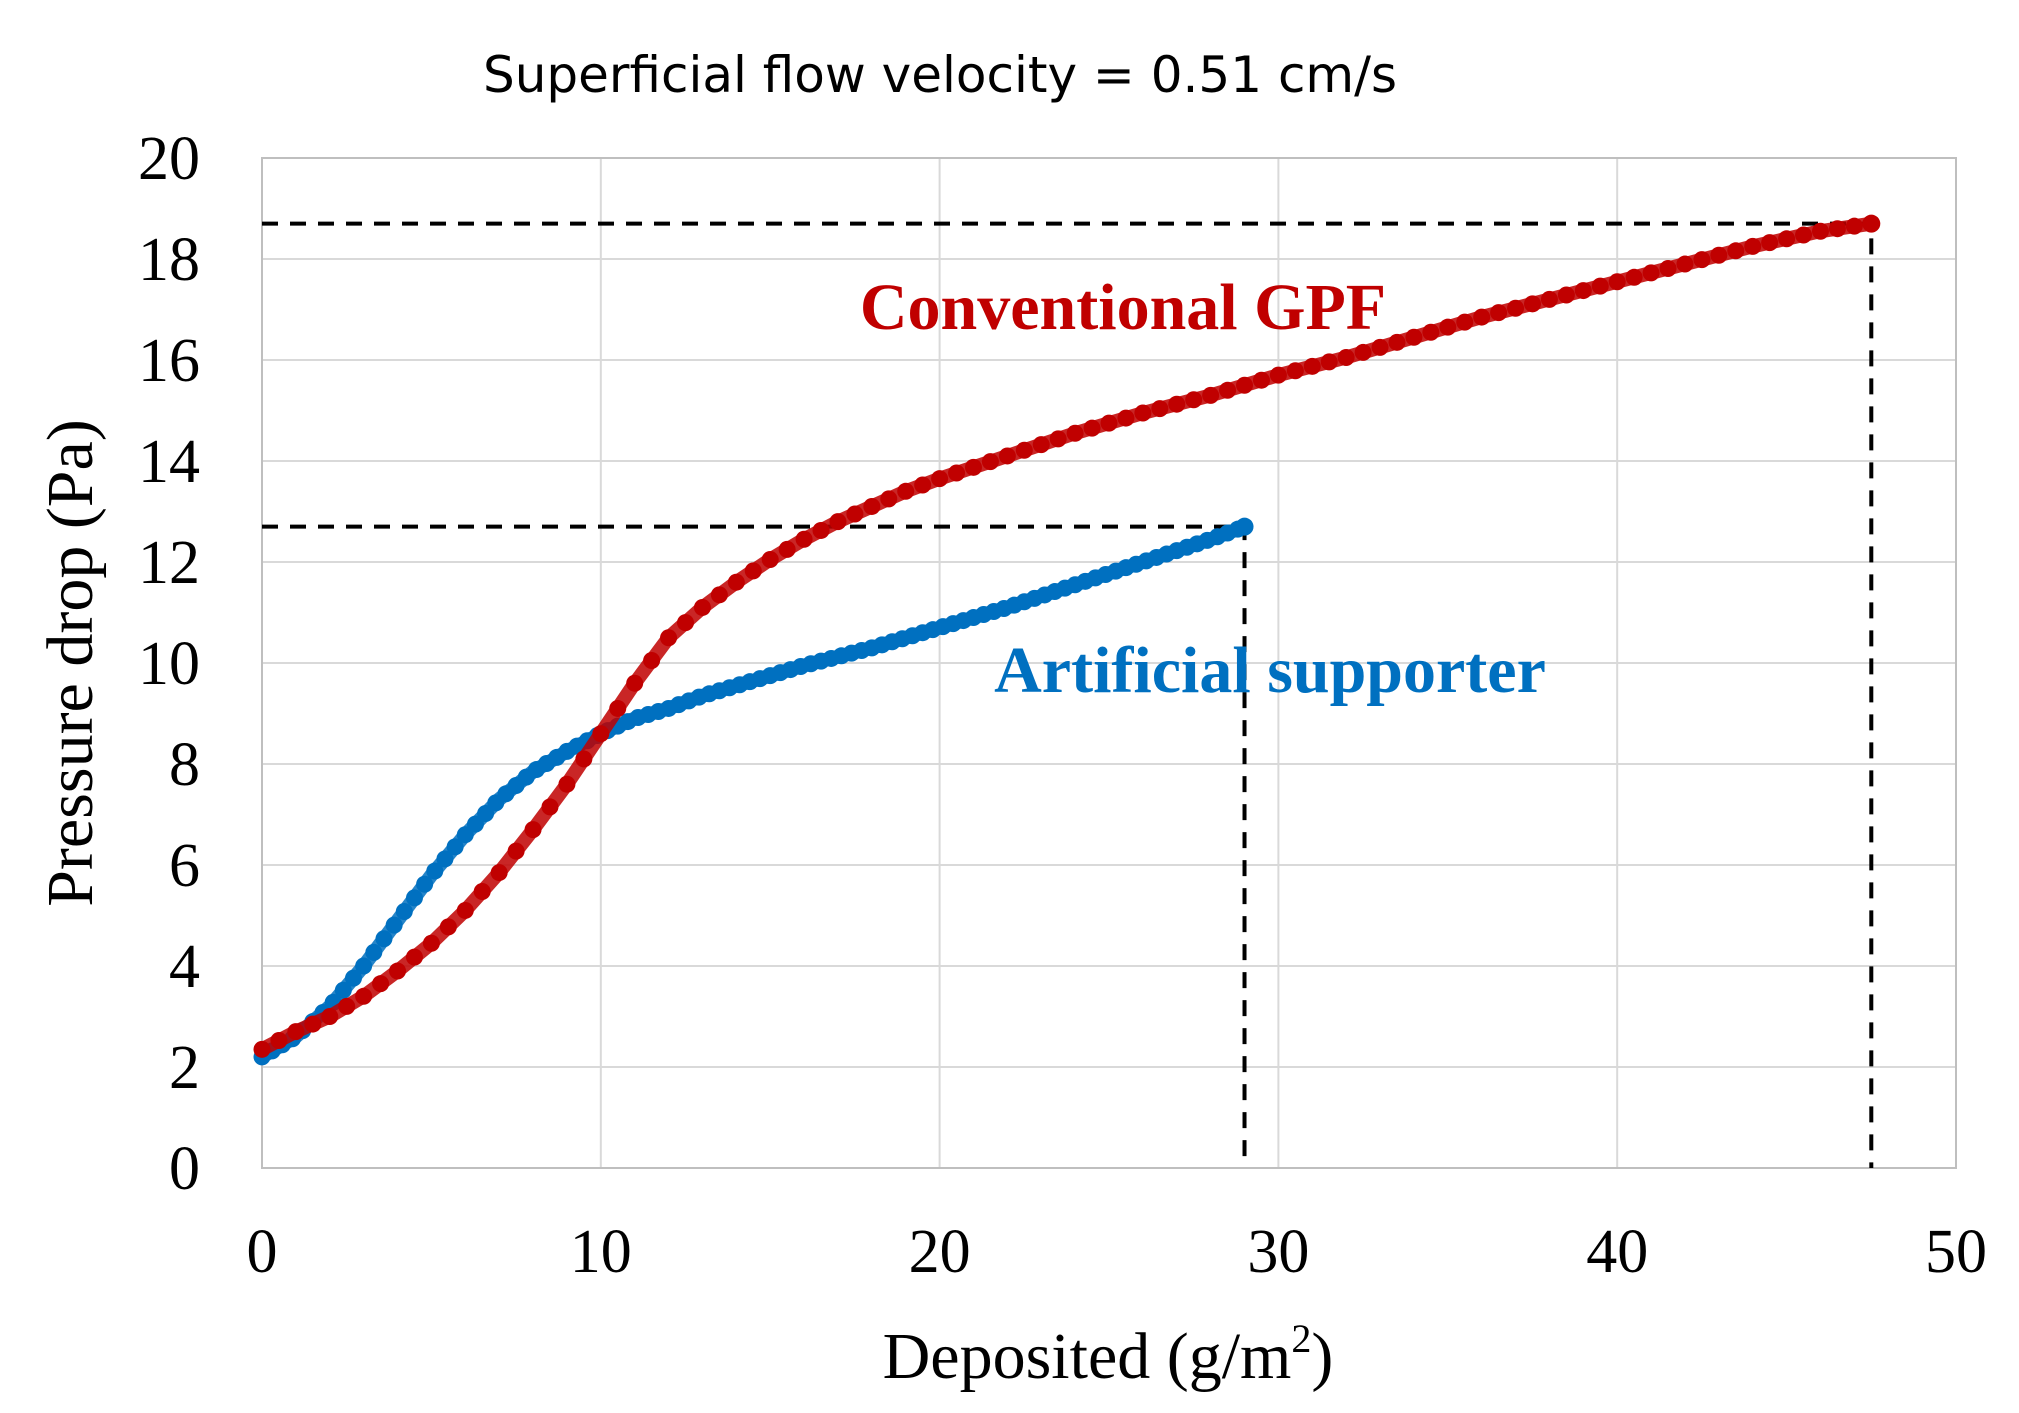  What do you see at coordinates (1123, 307) in the screenshot?
I see `series-label-conventional-gpf: Conventional GPF` at bounding box center [1123, 307].